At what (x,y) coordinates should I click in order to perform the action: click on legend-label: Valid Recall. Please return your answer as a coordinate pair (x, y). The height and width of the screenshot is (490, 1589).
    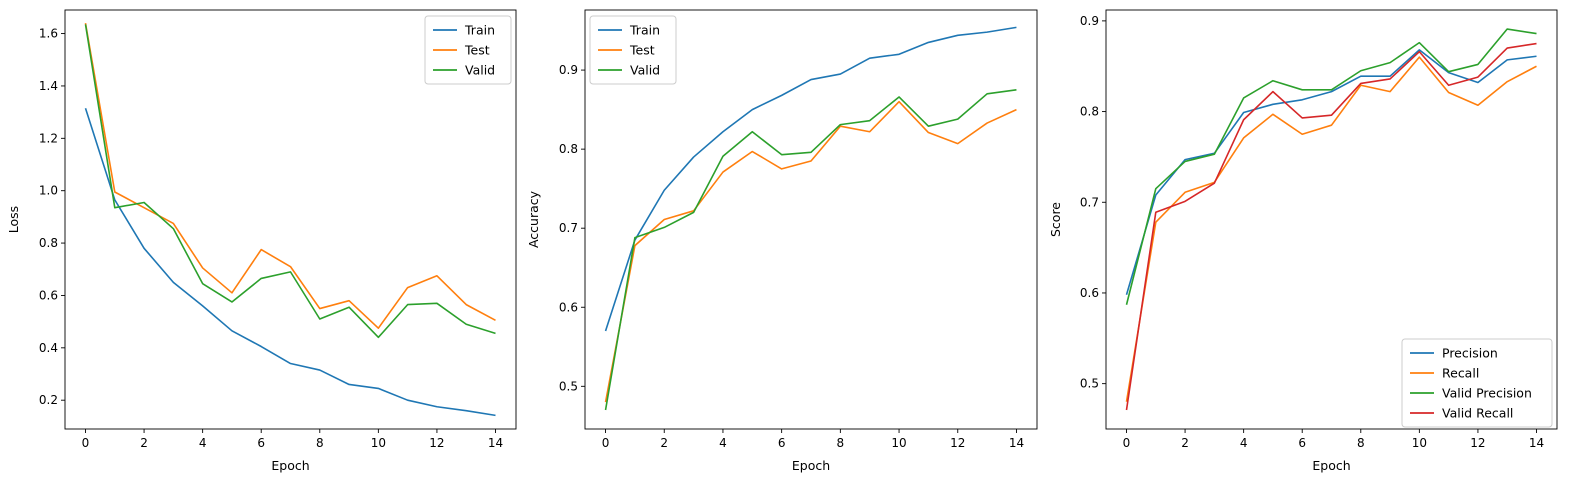
    Looking at the image, I should click on (1477, 413).